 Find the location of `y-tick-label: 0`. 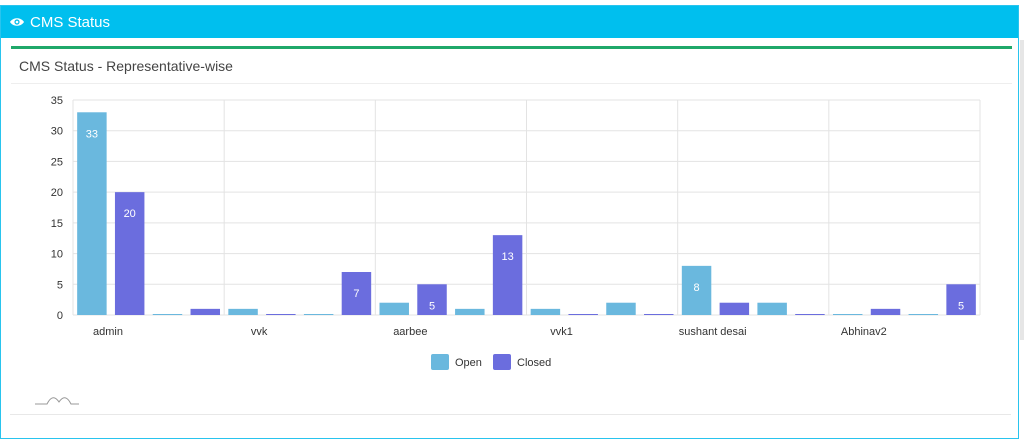

y-tick-label: 0 is located at coordinates (60, 316).